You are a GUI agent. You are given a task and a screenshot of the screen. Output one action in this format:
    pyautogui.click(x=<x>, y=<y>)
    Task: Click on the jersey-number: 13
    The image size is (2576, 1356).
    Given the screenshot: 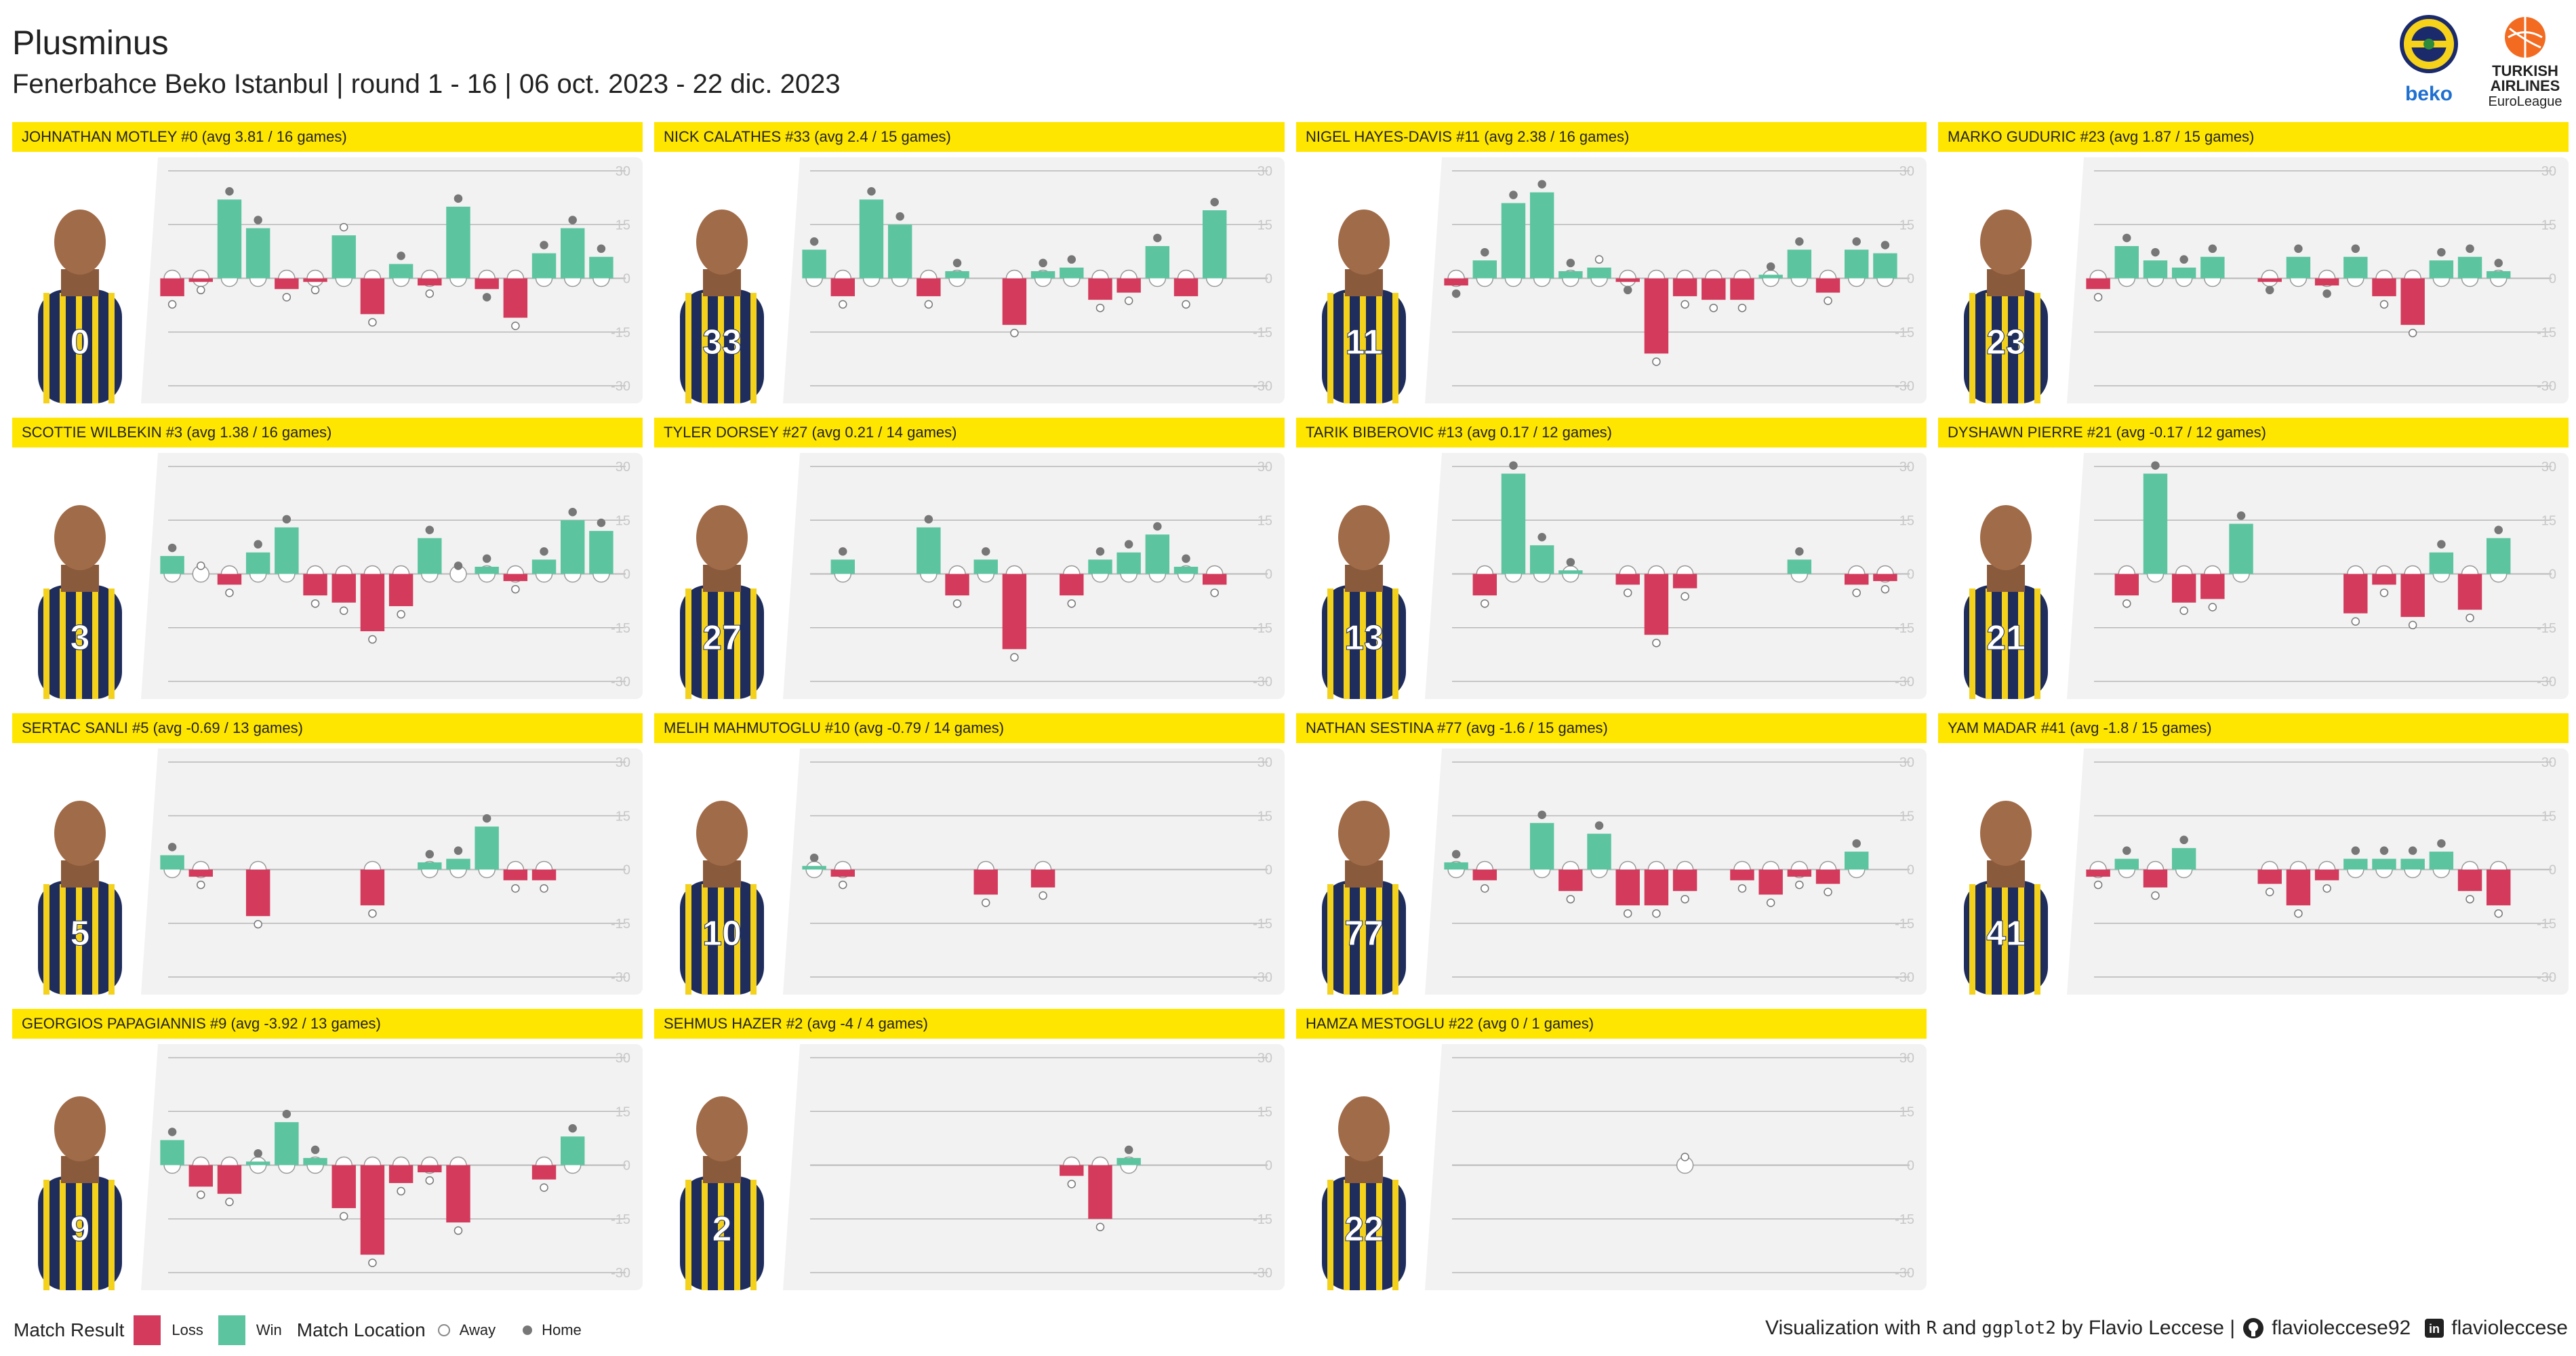 What is the action you would take?
    pyautogui.click(x=1364, y=638)
    